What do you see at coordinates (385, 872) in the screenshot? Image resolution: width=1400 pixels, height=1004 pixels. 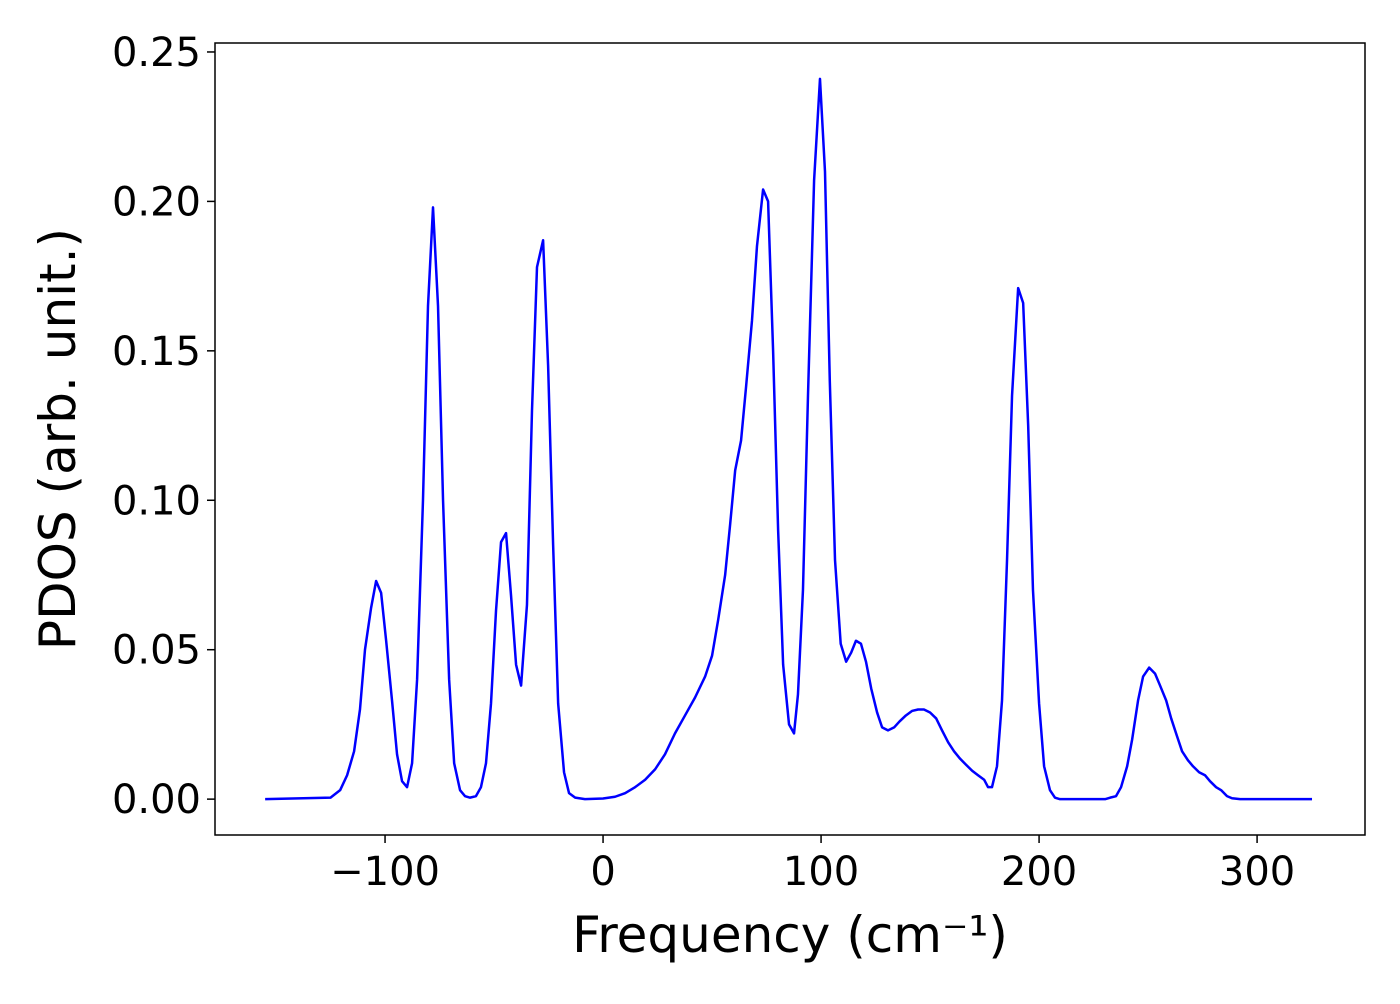 I see `x-tick-label: −100` at bounding box center [385, 872].